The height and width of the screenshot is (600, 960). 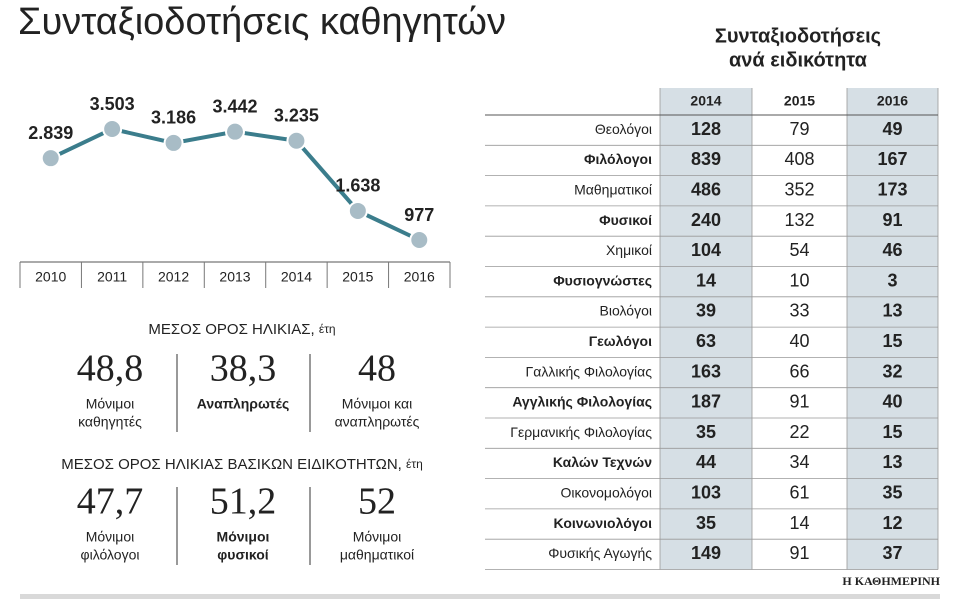 I want to click on cell-value: 32, so click(x=892, y=371).